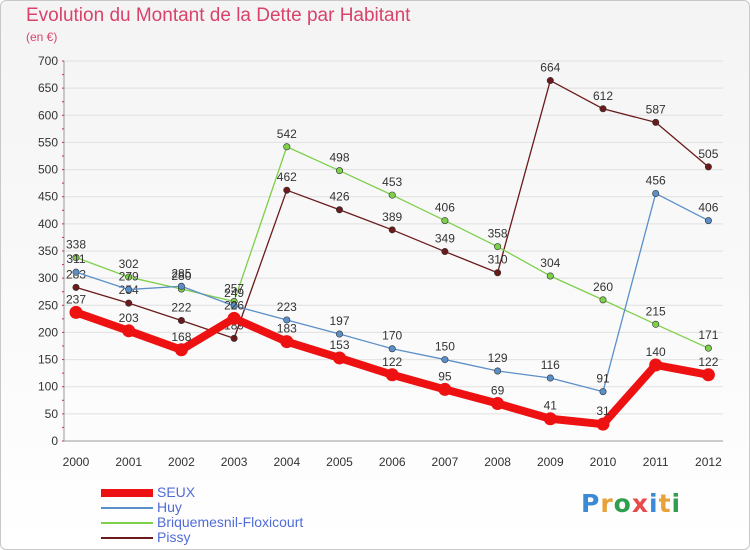 This screenshot has width=750, height=550. What do you see at coordinates (128, 462) in the screenshot?
I see `x-tick-label: 2001` at bounding box center [128, 462].